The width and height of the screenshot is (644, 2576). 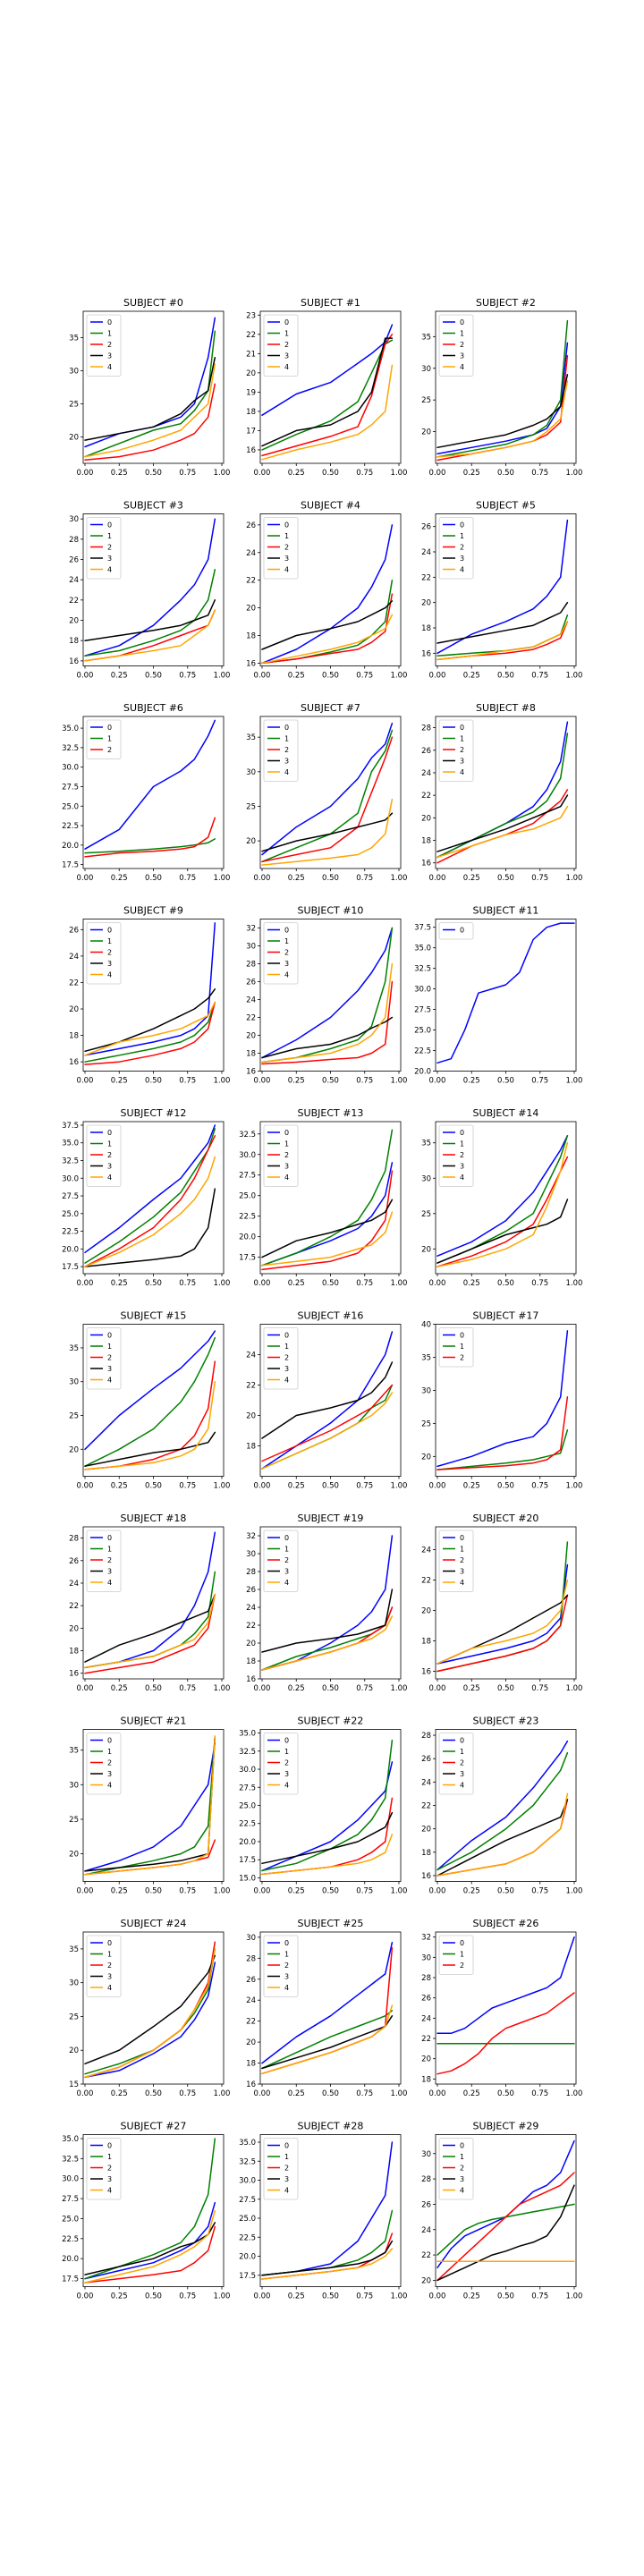 What do you see at coordinates (426, 1672) in the screenshot?
I see `y-tick-label: 16` at bounding box center [426, 1672].